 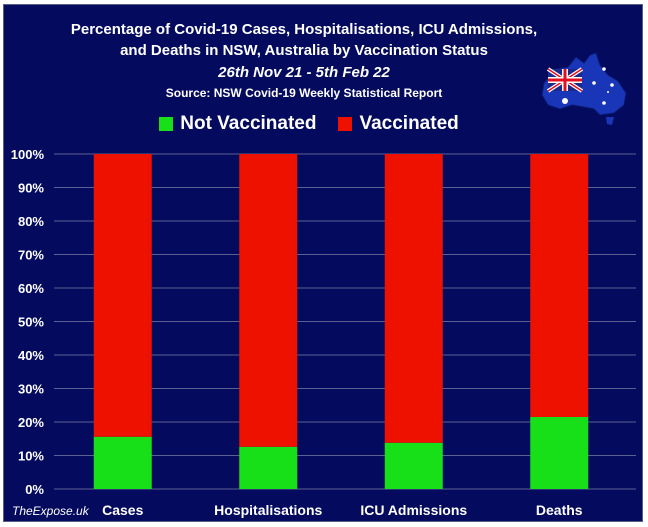 I want to click on legend-item-not-vaccinated: Not Vaccinated, so click(x=237, y=124).